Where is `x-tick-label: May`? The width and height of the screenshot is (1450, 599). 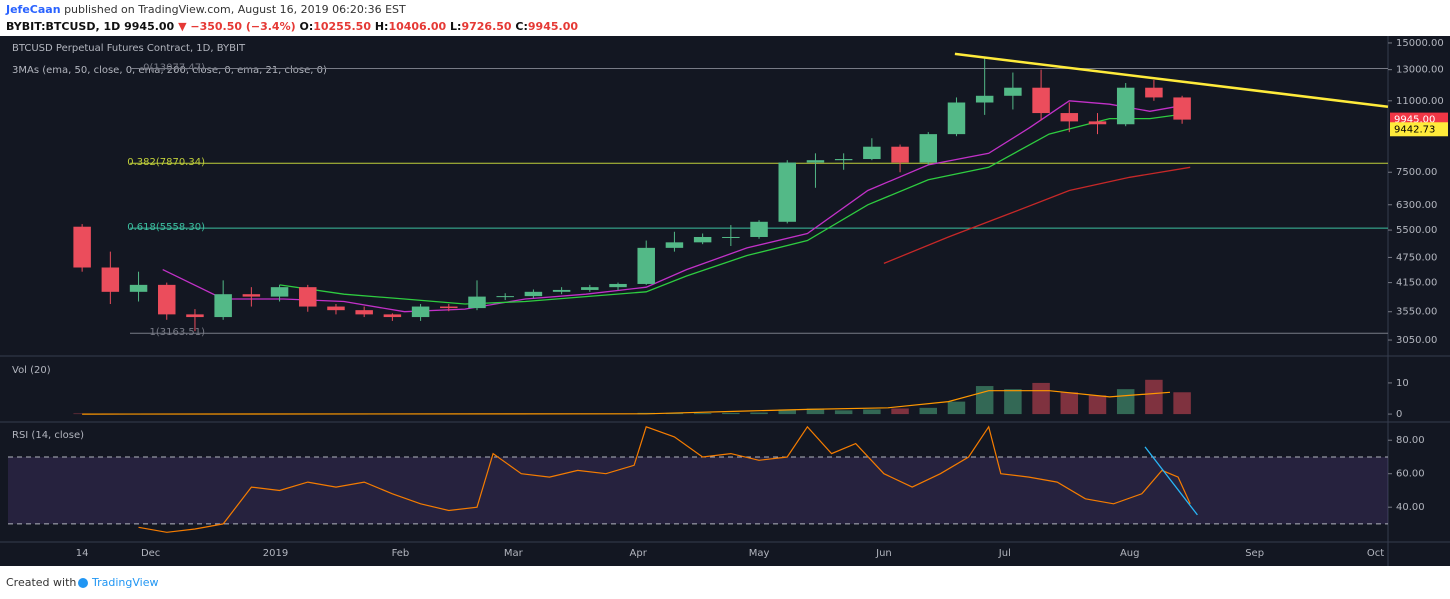 x-tick-label: May is located at coordinates (759, 553).